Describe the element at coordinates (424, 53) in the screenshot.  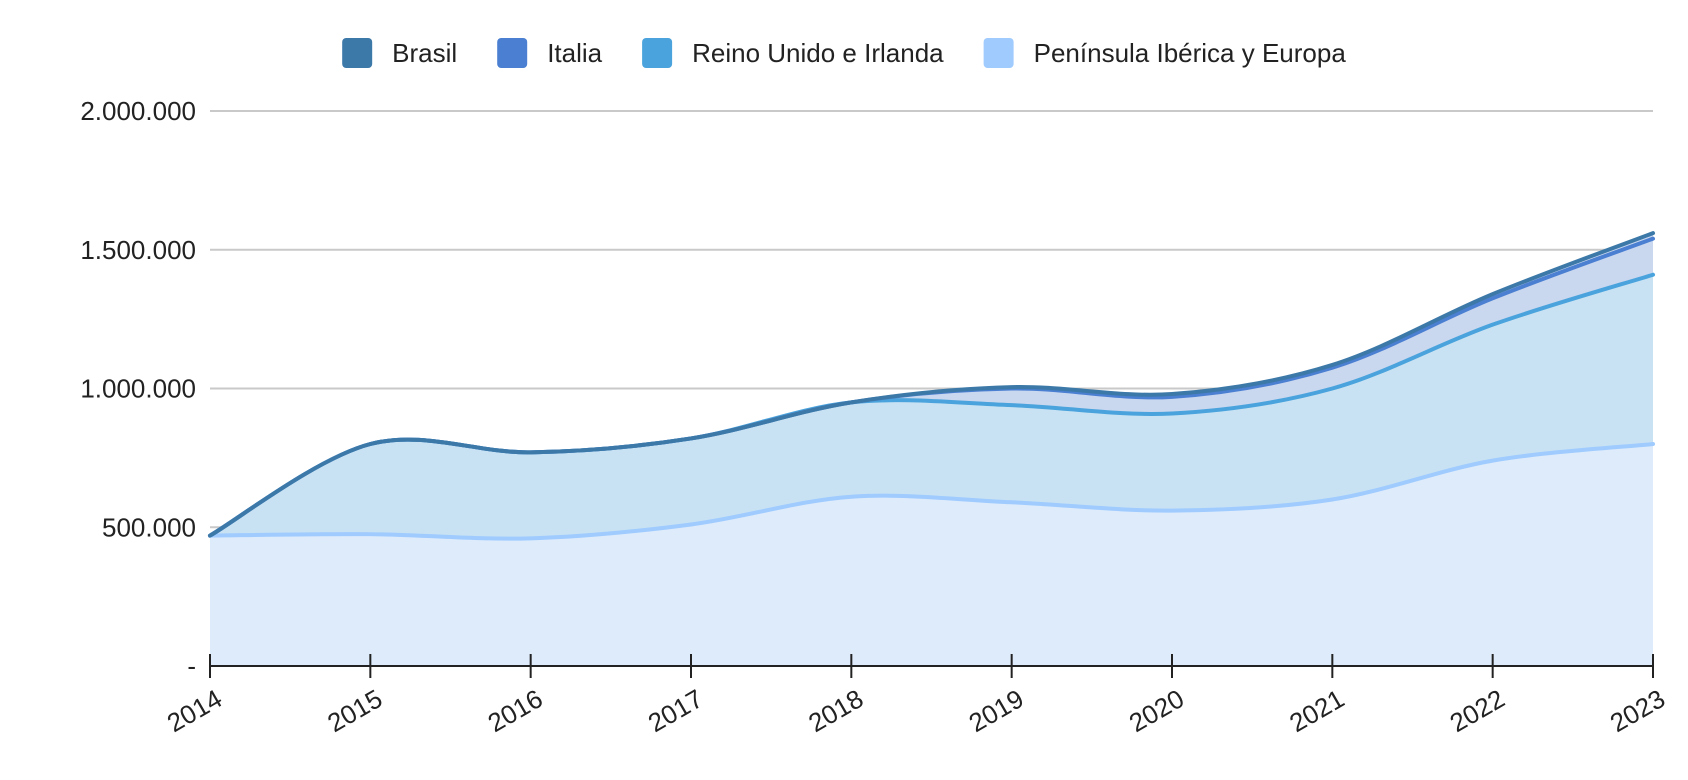
I see `legend-label: Brasil` at that location.